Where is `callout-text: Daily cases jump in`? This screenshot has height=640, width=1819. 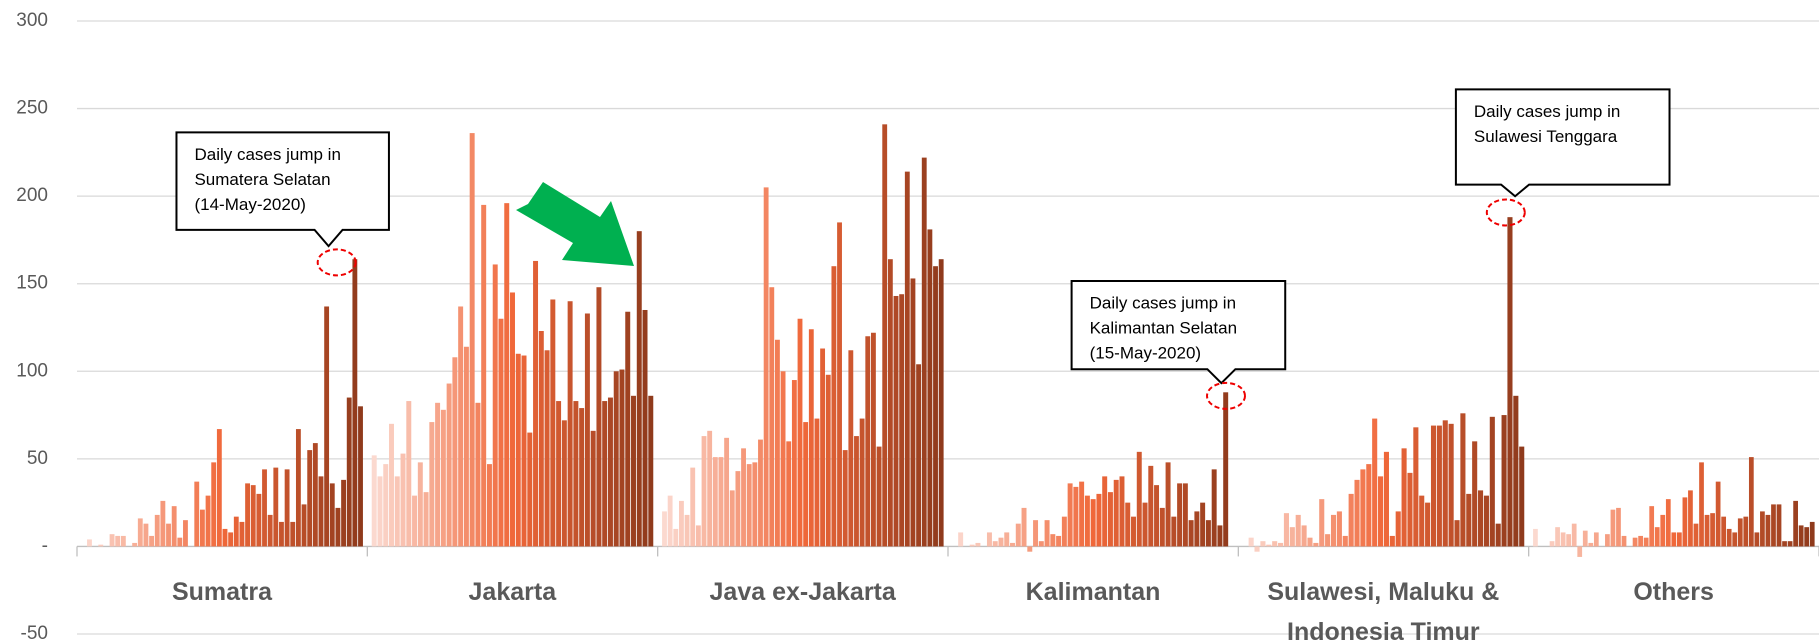
callout-text: Daily cases jump in is located at coordinates (267, 154).